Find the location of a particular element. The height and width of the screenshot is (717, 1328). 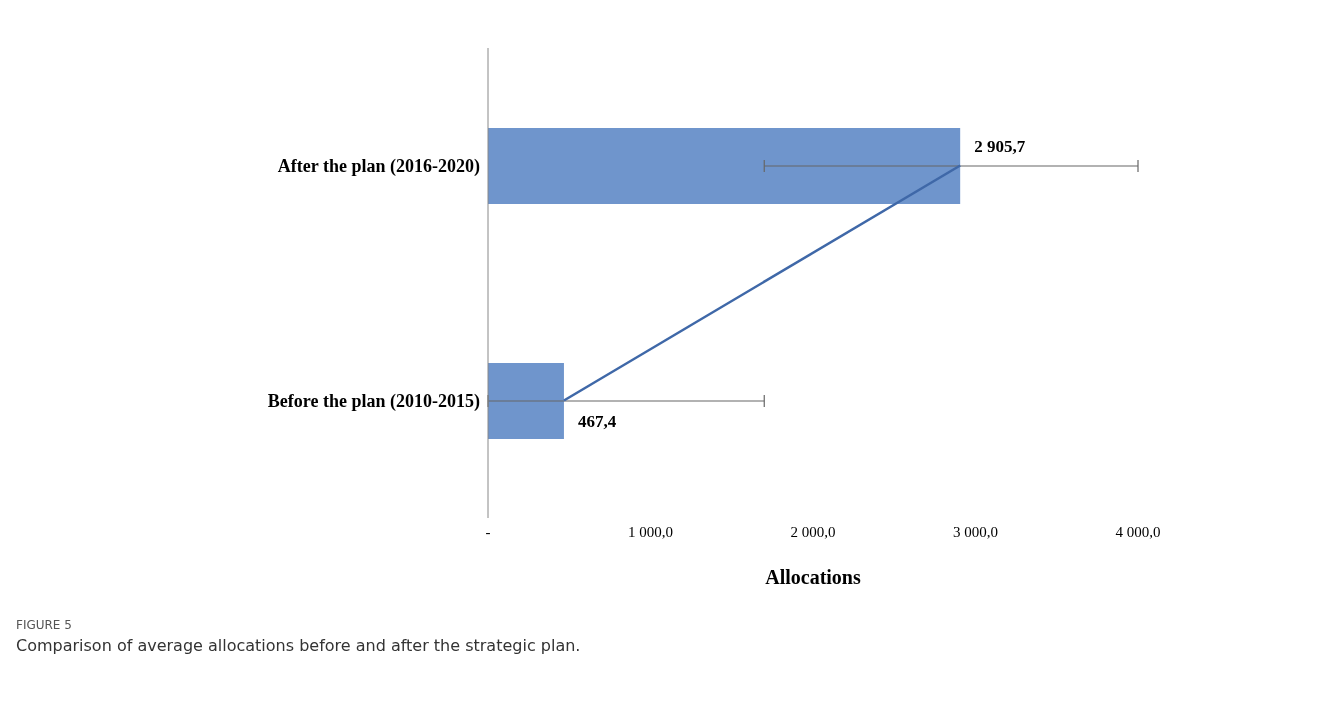

x-tick-label: - is located at coordinates (488, 531).